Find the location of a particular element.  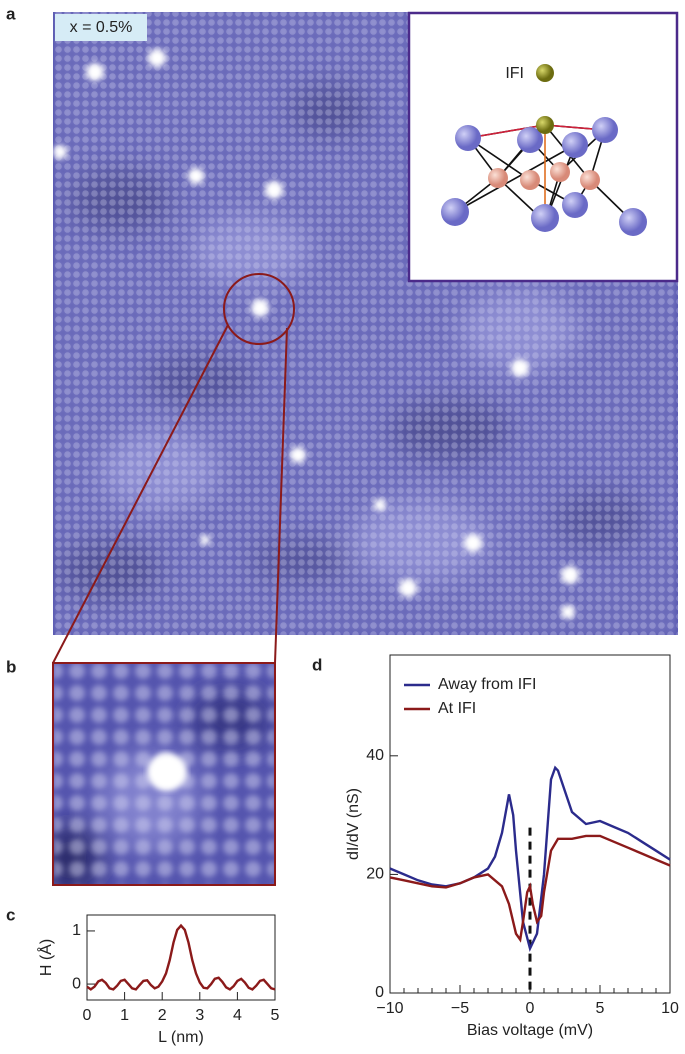

panel-label: b is located at coordinates (11, 666).